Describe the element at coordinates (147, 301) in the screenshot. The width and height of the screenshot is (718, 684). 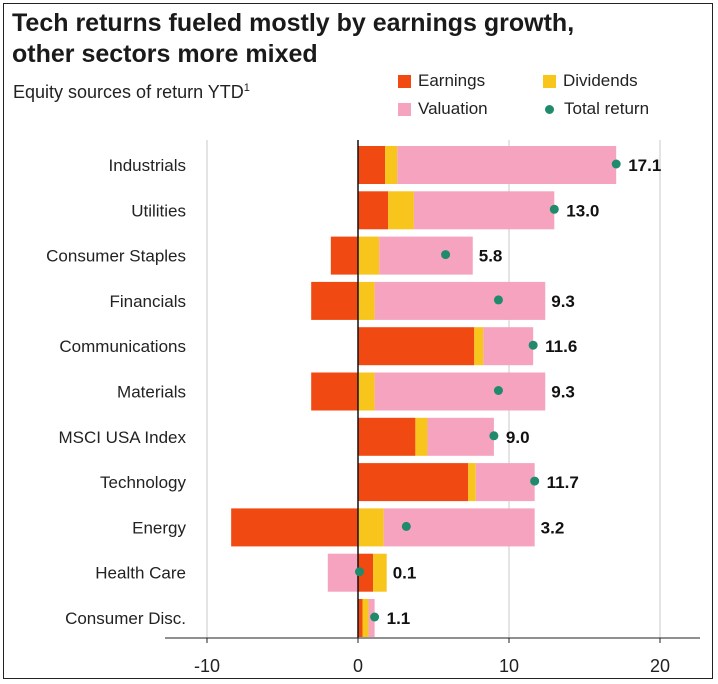
I see `category-label-3: Financials` at that location.